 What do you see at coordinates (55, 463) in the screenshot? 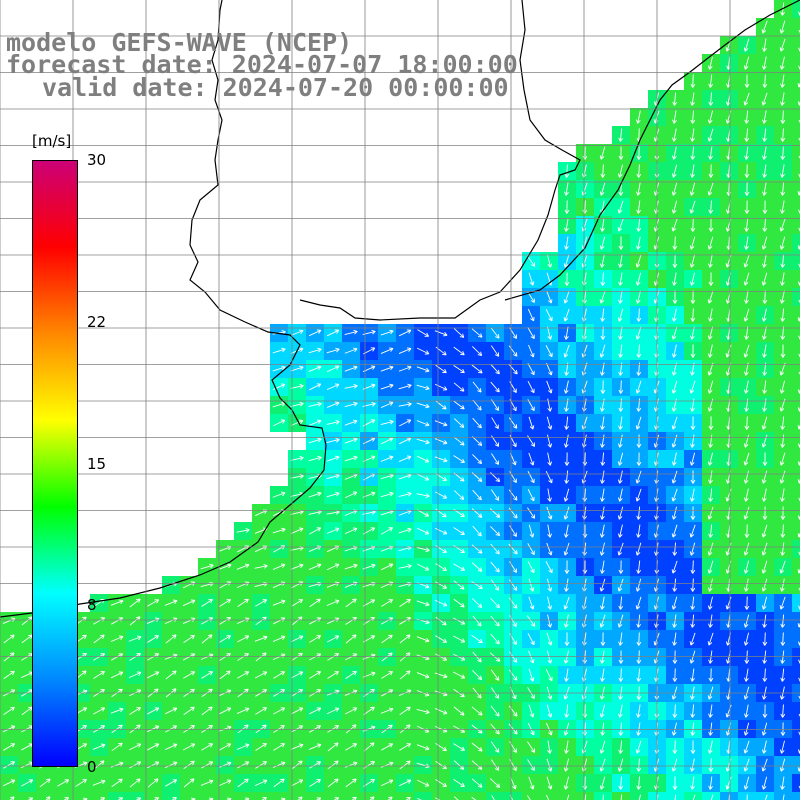
I see `colorbar` at bounding box center [55, 463].